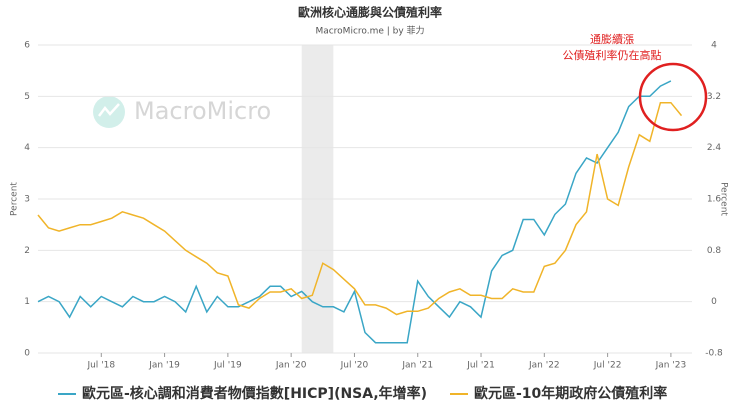  I want to click on y2-tick-label: 0.8, so click(714, 251).